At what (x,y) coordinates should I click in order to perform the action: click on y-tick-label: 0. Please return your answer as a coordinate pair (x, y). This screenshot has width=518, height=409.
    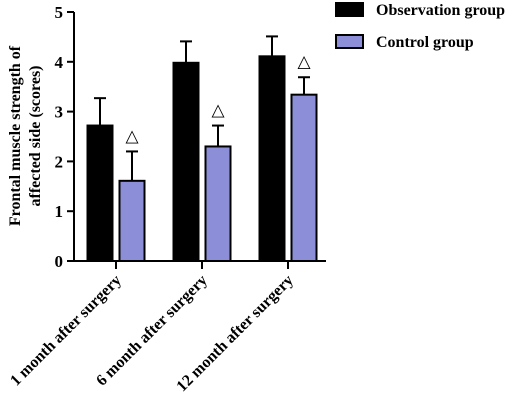
    Looking at the image, I should click on (59, 261).